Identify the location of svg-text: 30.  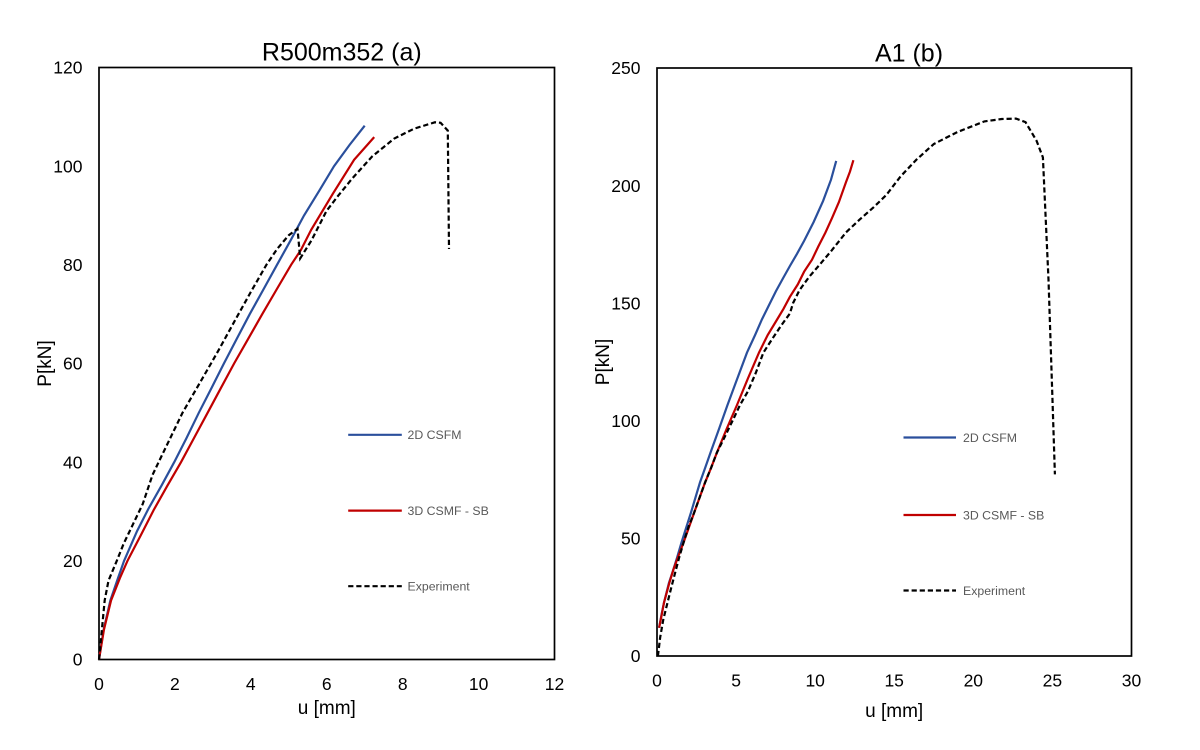
(1132, 681).